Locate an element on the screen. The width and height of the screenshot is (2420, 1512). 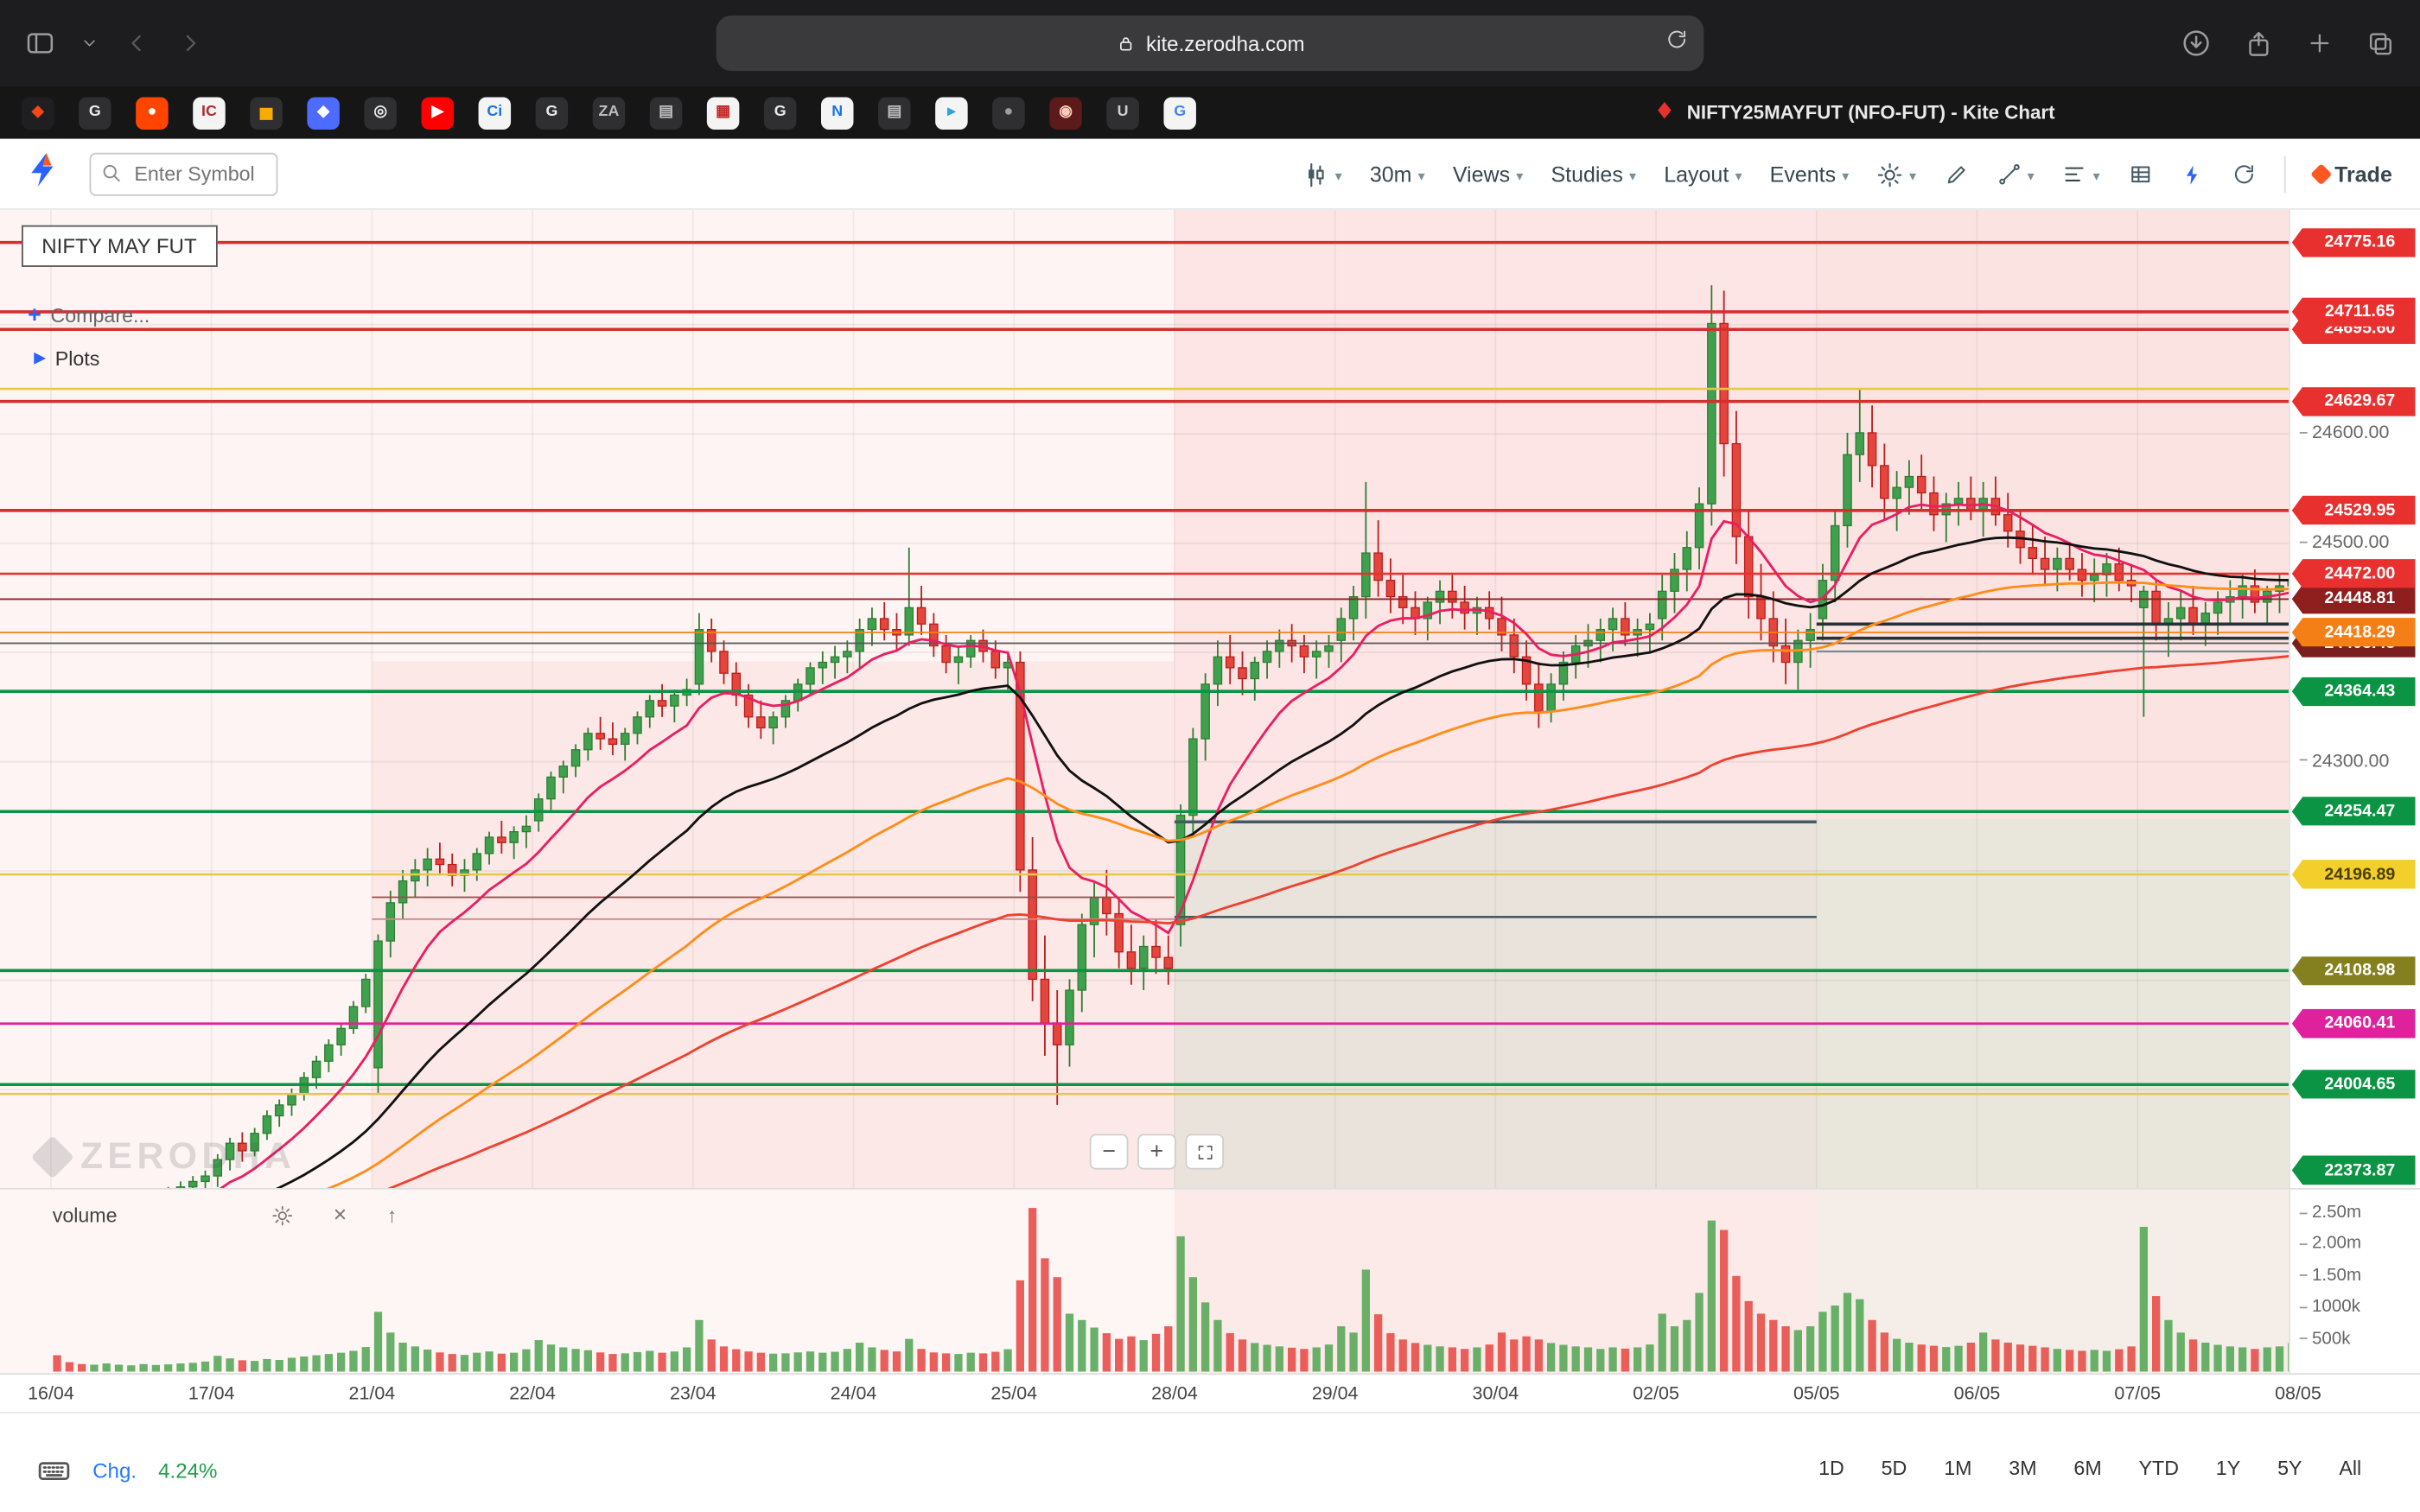
trade-button: Trade is located at coordinates (2350, 174).